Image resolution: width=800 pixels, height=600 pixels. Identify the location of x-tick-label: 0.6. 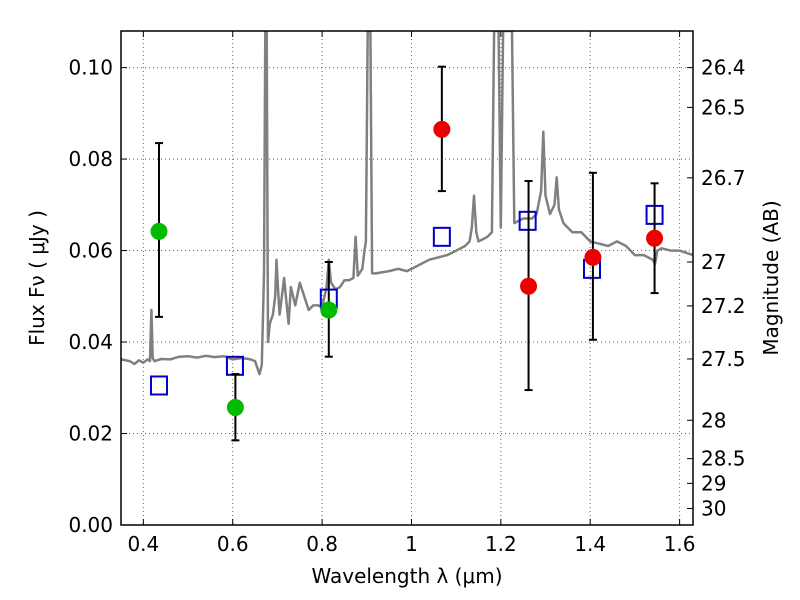
(233, 544).